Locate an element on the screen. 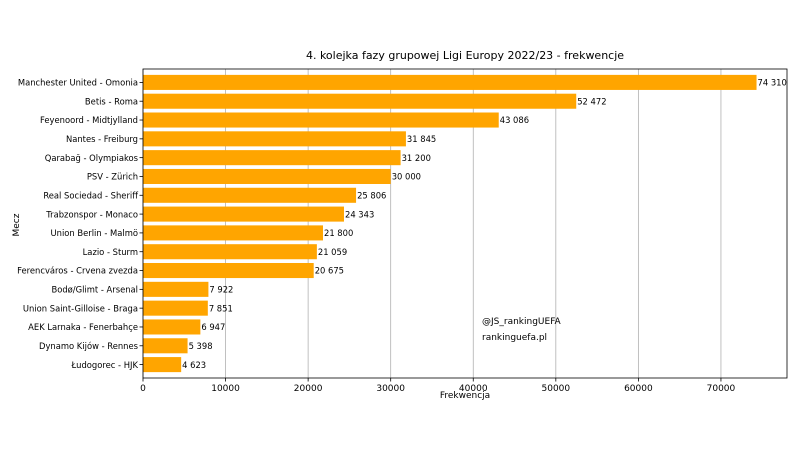 Image resolution: width=800 pixels, height=454 pixels. data-label: 5 398 is located at coordinates (201, 346).